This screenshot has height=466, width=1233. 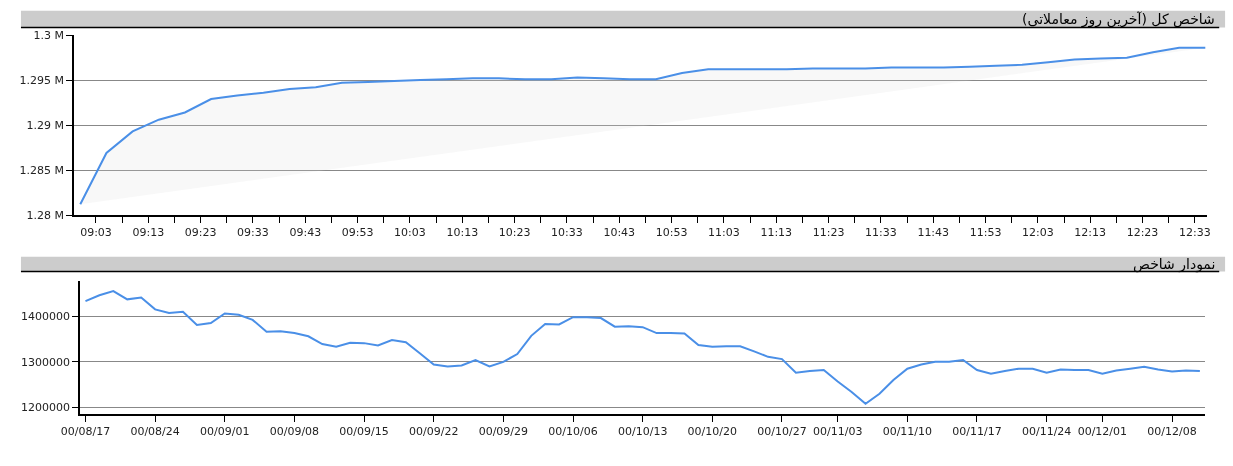 I want to click on x-tick-label: 09:43, so click(x=305, y=232).